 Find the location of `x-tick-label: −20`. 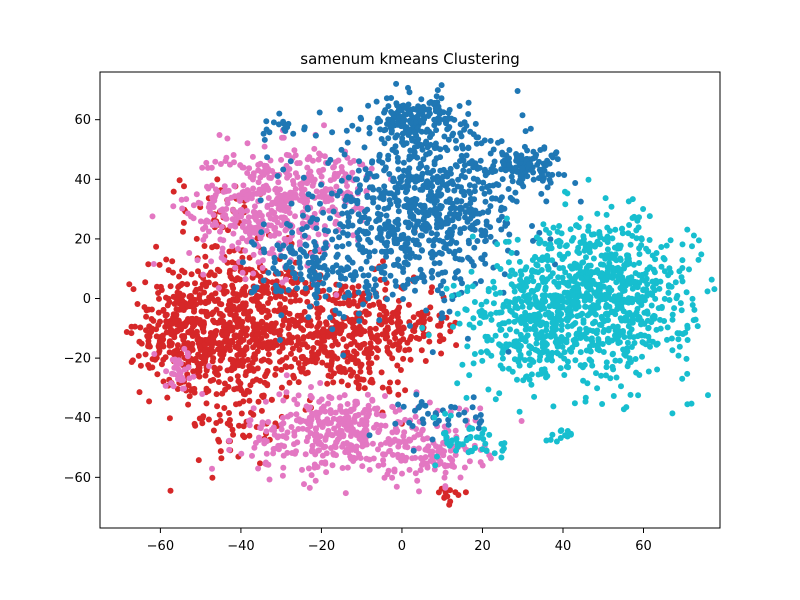

x-tick-label: −20 is located at coordinates (321, 546).